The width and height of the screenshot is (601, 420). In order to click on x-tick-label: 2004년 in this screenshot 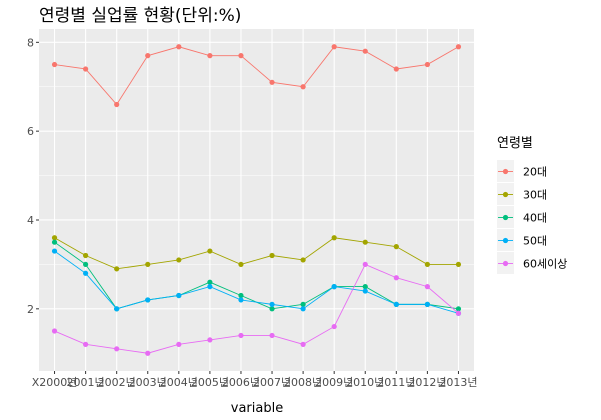, I will do `click(179, 382)`.